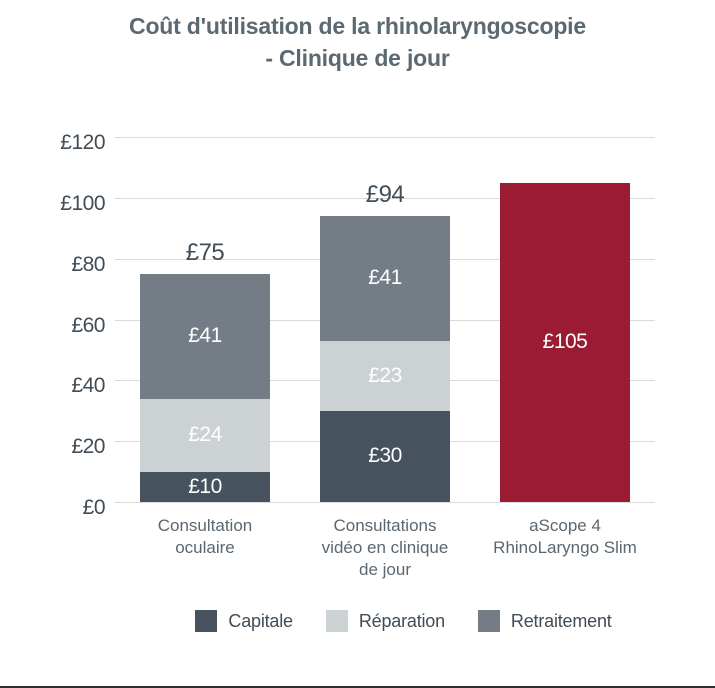 The width and height of the screenshot is (715, 688). I want to click on segment-value-label: £30, so click(385, 456).